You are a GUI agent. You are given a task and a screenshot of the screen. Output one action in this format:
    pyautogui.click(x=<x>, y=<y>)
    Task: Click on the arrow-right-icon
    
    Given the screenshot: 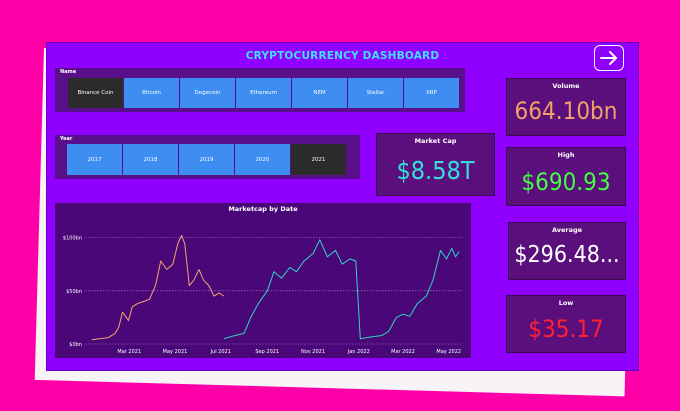 What is the action you would take?
    pyautogui.click(x=608, y=58)
    